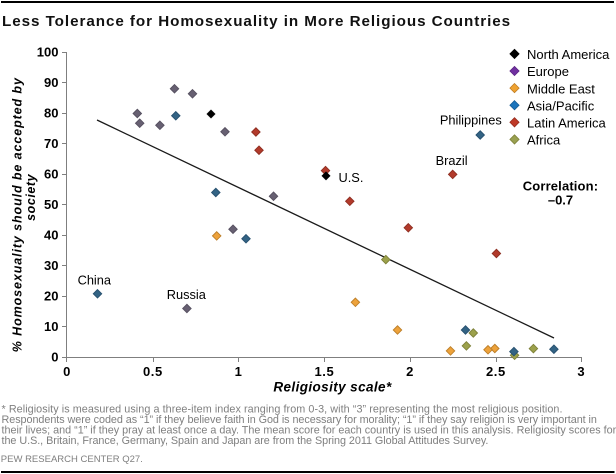 This screenshot has height=474, width=616. What do you see at coordinates (48, 52) in the screenshot?
I see `svg-text: 100` at bounding box center [48, 52].